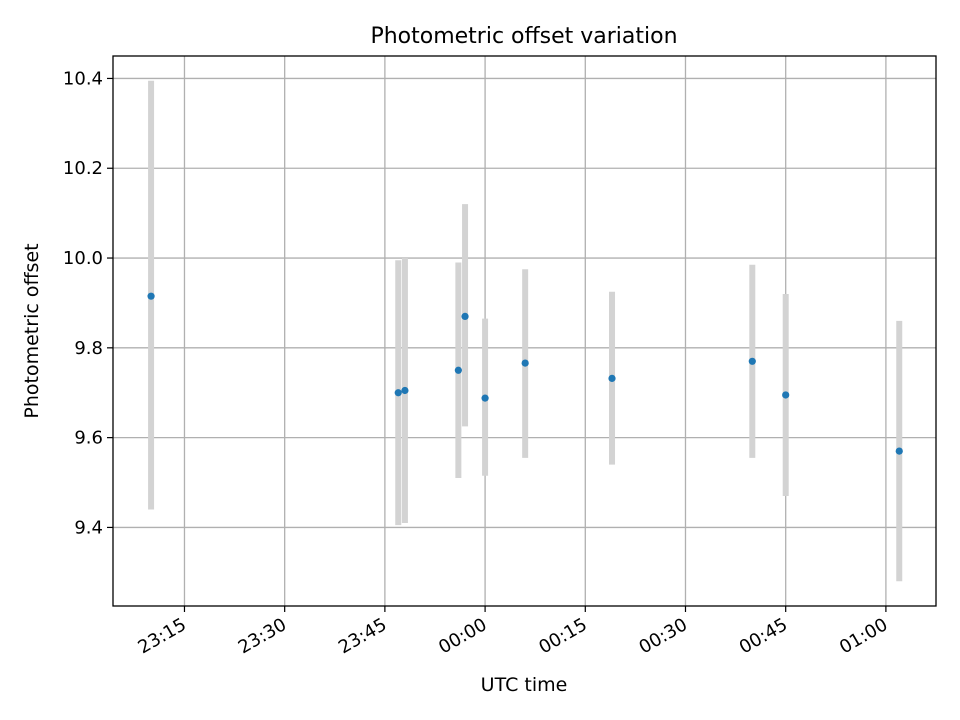 This screenshot has width=960, height=720. Describe the element at coordinates (524, 685) in the screenshot. I see `x-axis-label: UTC time` at that location.